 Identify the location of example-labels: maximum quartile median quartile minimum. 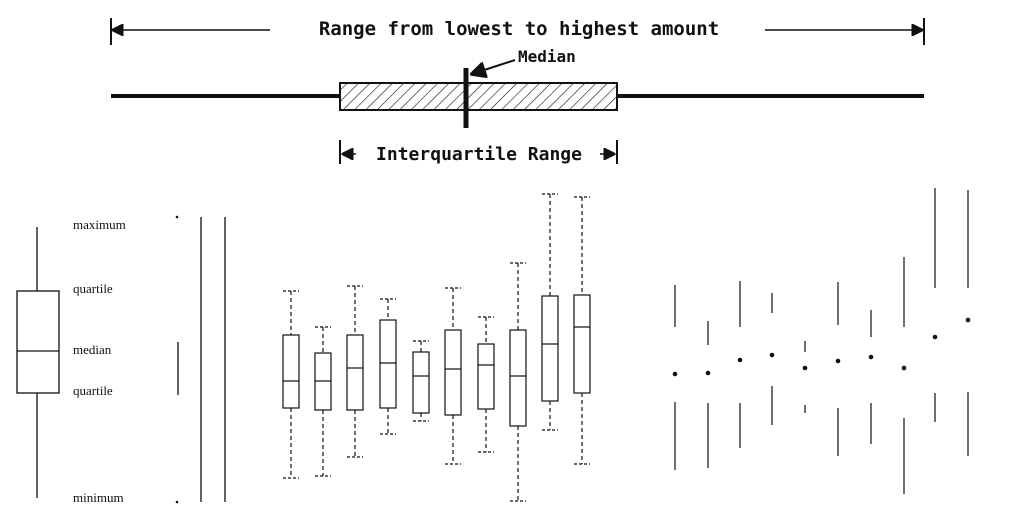
(99, 361).